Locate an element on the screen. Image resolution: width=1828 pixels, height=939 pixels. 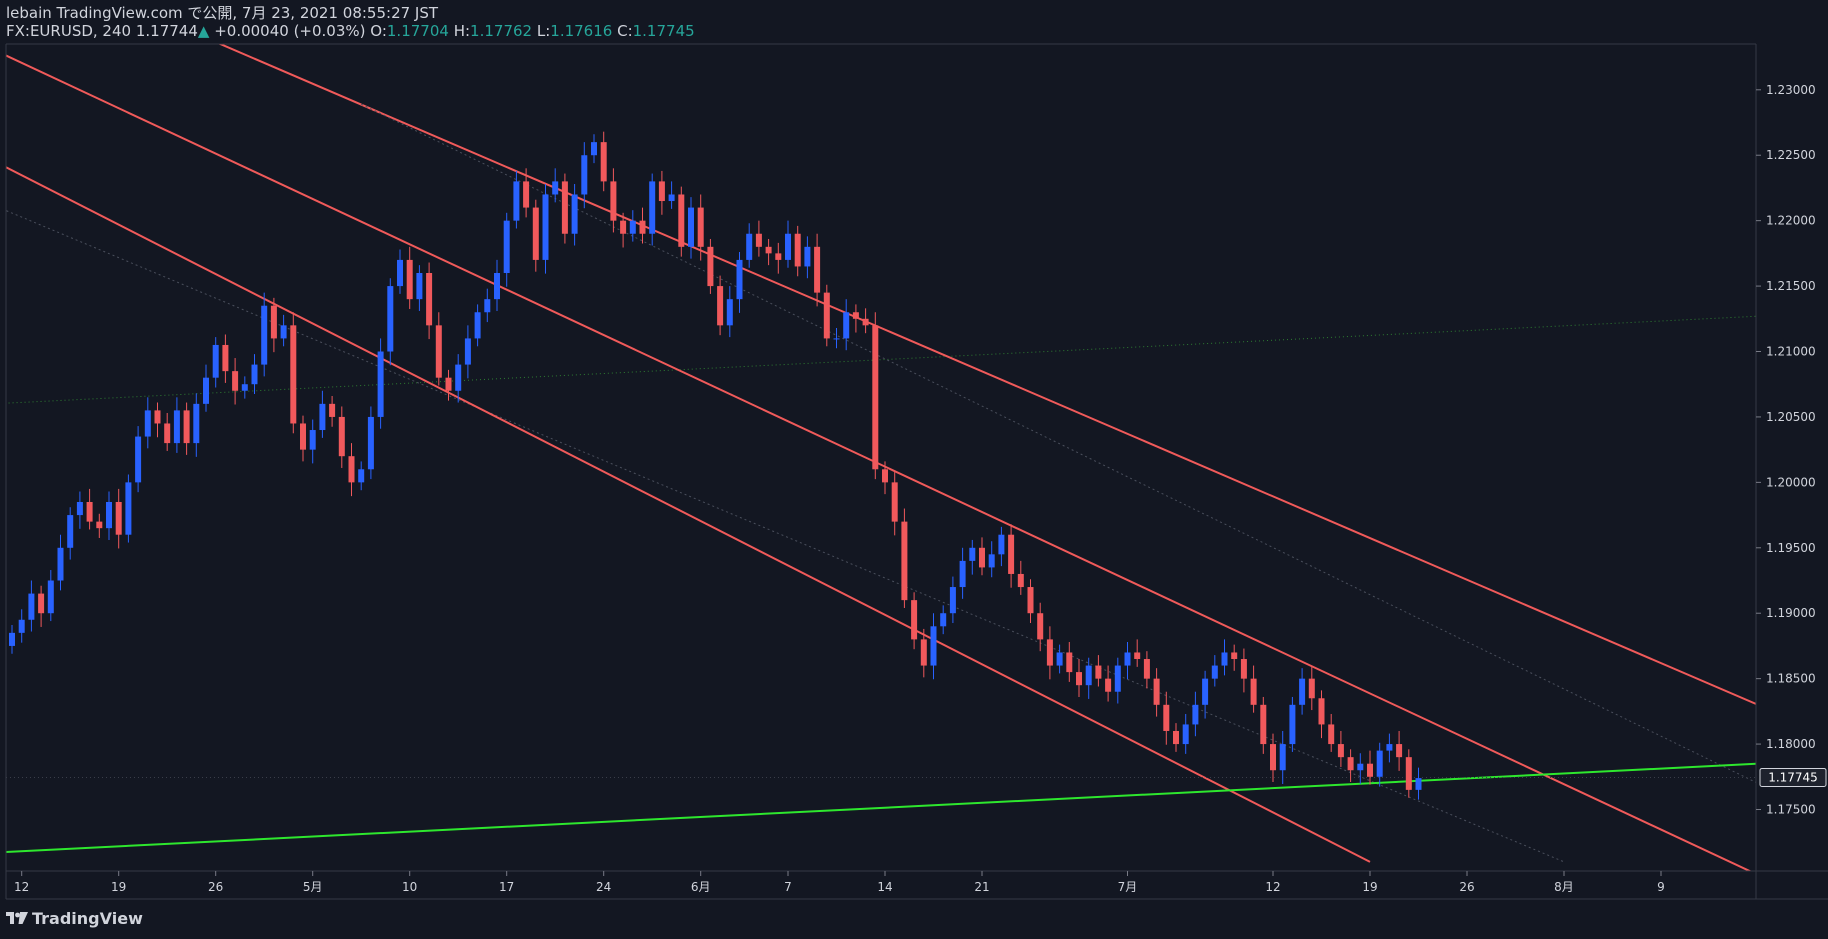
price-tick-label: 1.20500 is located at coordinates (1791, 417).